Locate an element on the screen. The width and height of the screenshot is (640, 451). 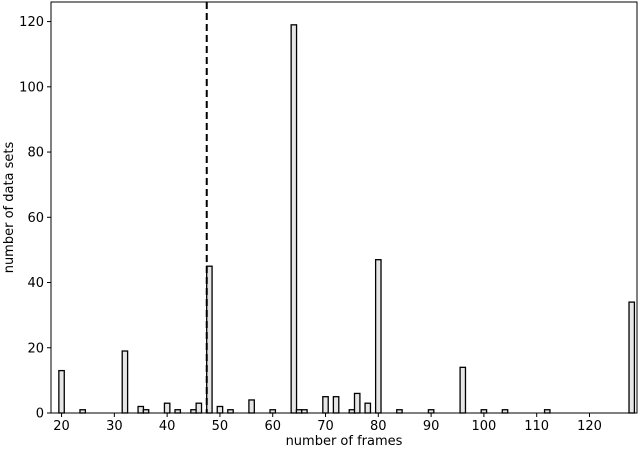
bar-64-frames is located at coordinates (294, 219).